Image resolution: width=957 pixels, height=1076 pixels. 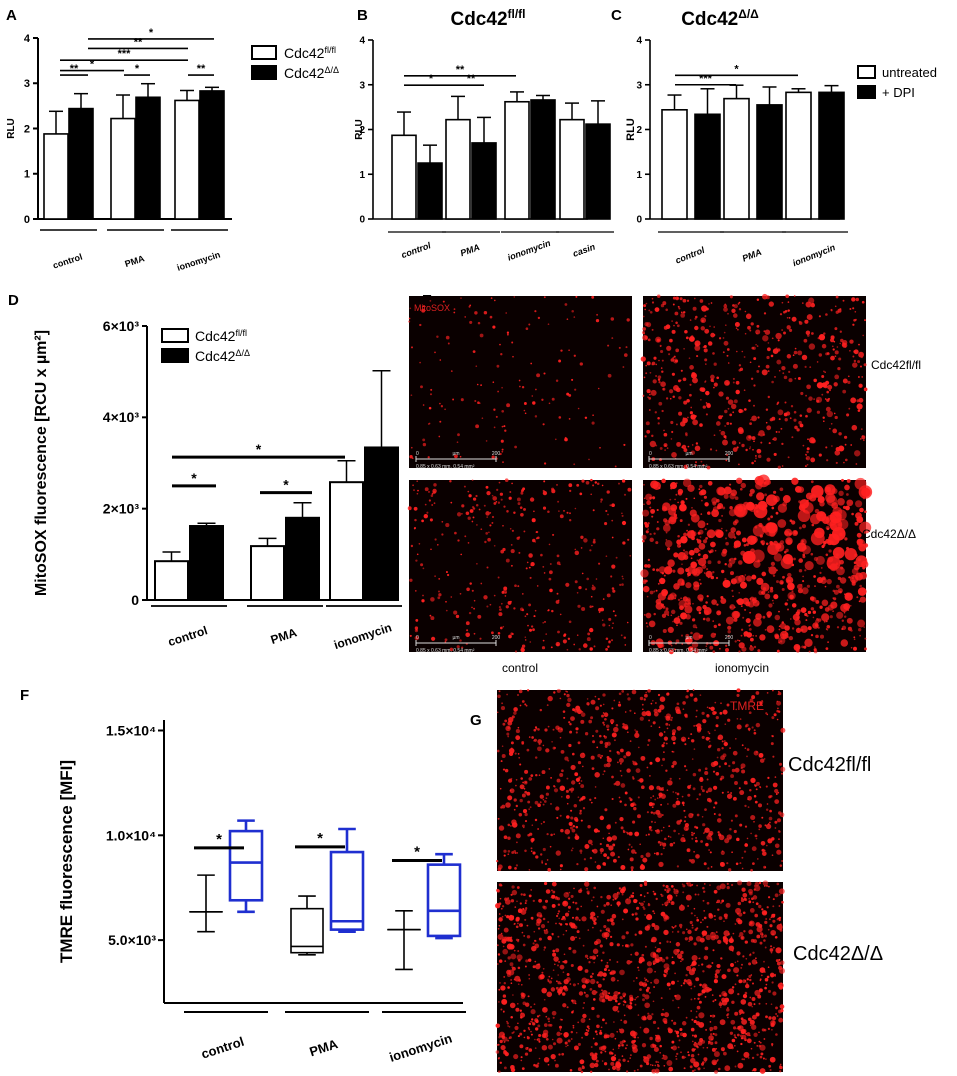 I want to click on bar-control-open, so click(x=171, y=581).